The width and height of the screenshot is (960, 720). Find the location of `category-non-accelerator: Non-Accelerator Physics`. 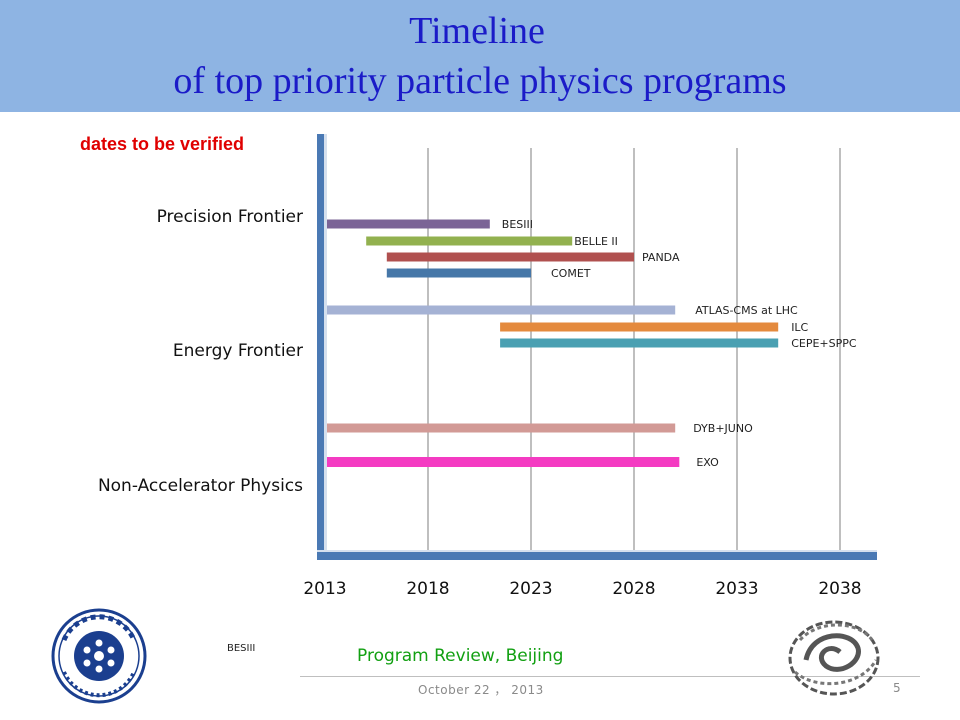

category-non-accelerator: Non-Accelerator Physics is located at coordinates (200, 486).